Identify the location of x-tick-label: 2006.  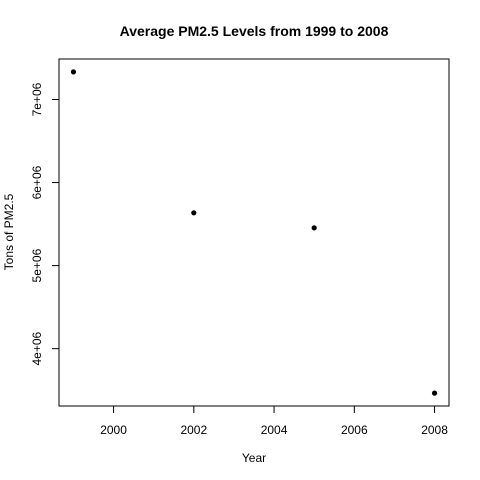
(354, 430).